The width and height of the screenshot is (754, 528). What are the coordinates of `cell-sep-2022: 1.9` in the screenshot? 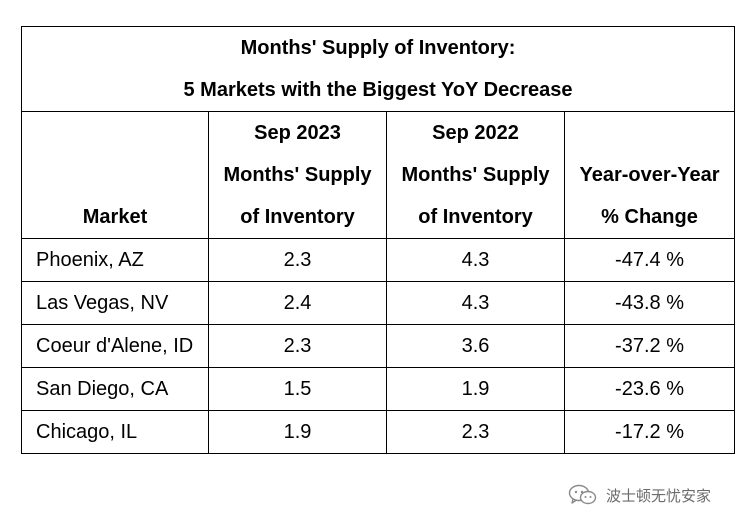 It's located at (475, 389).